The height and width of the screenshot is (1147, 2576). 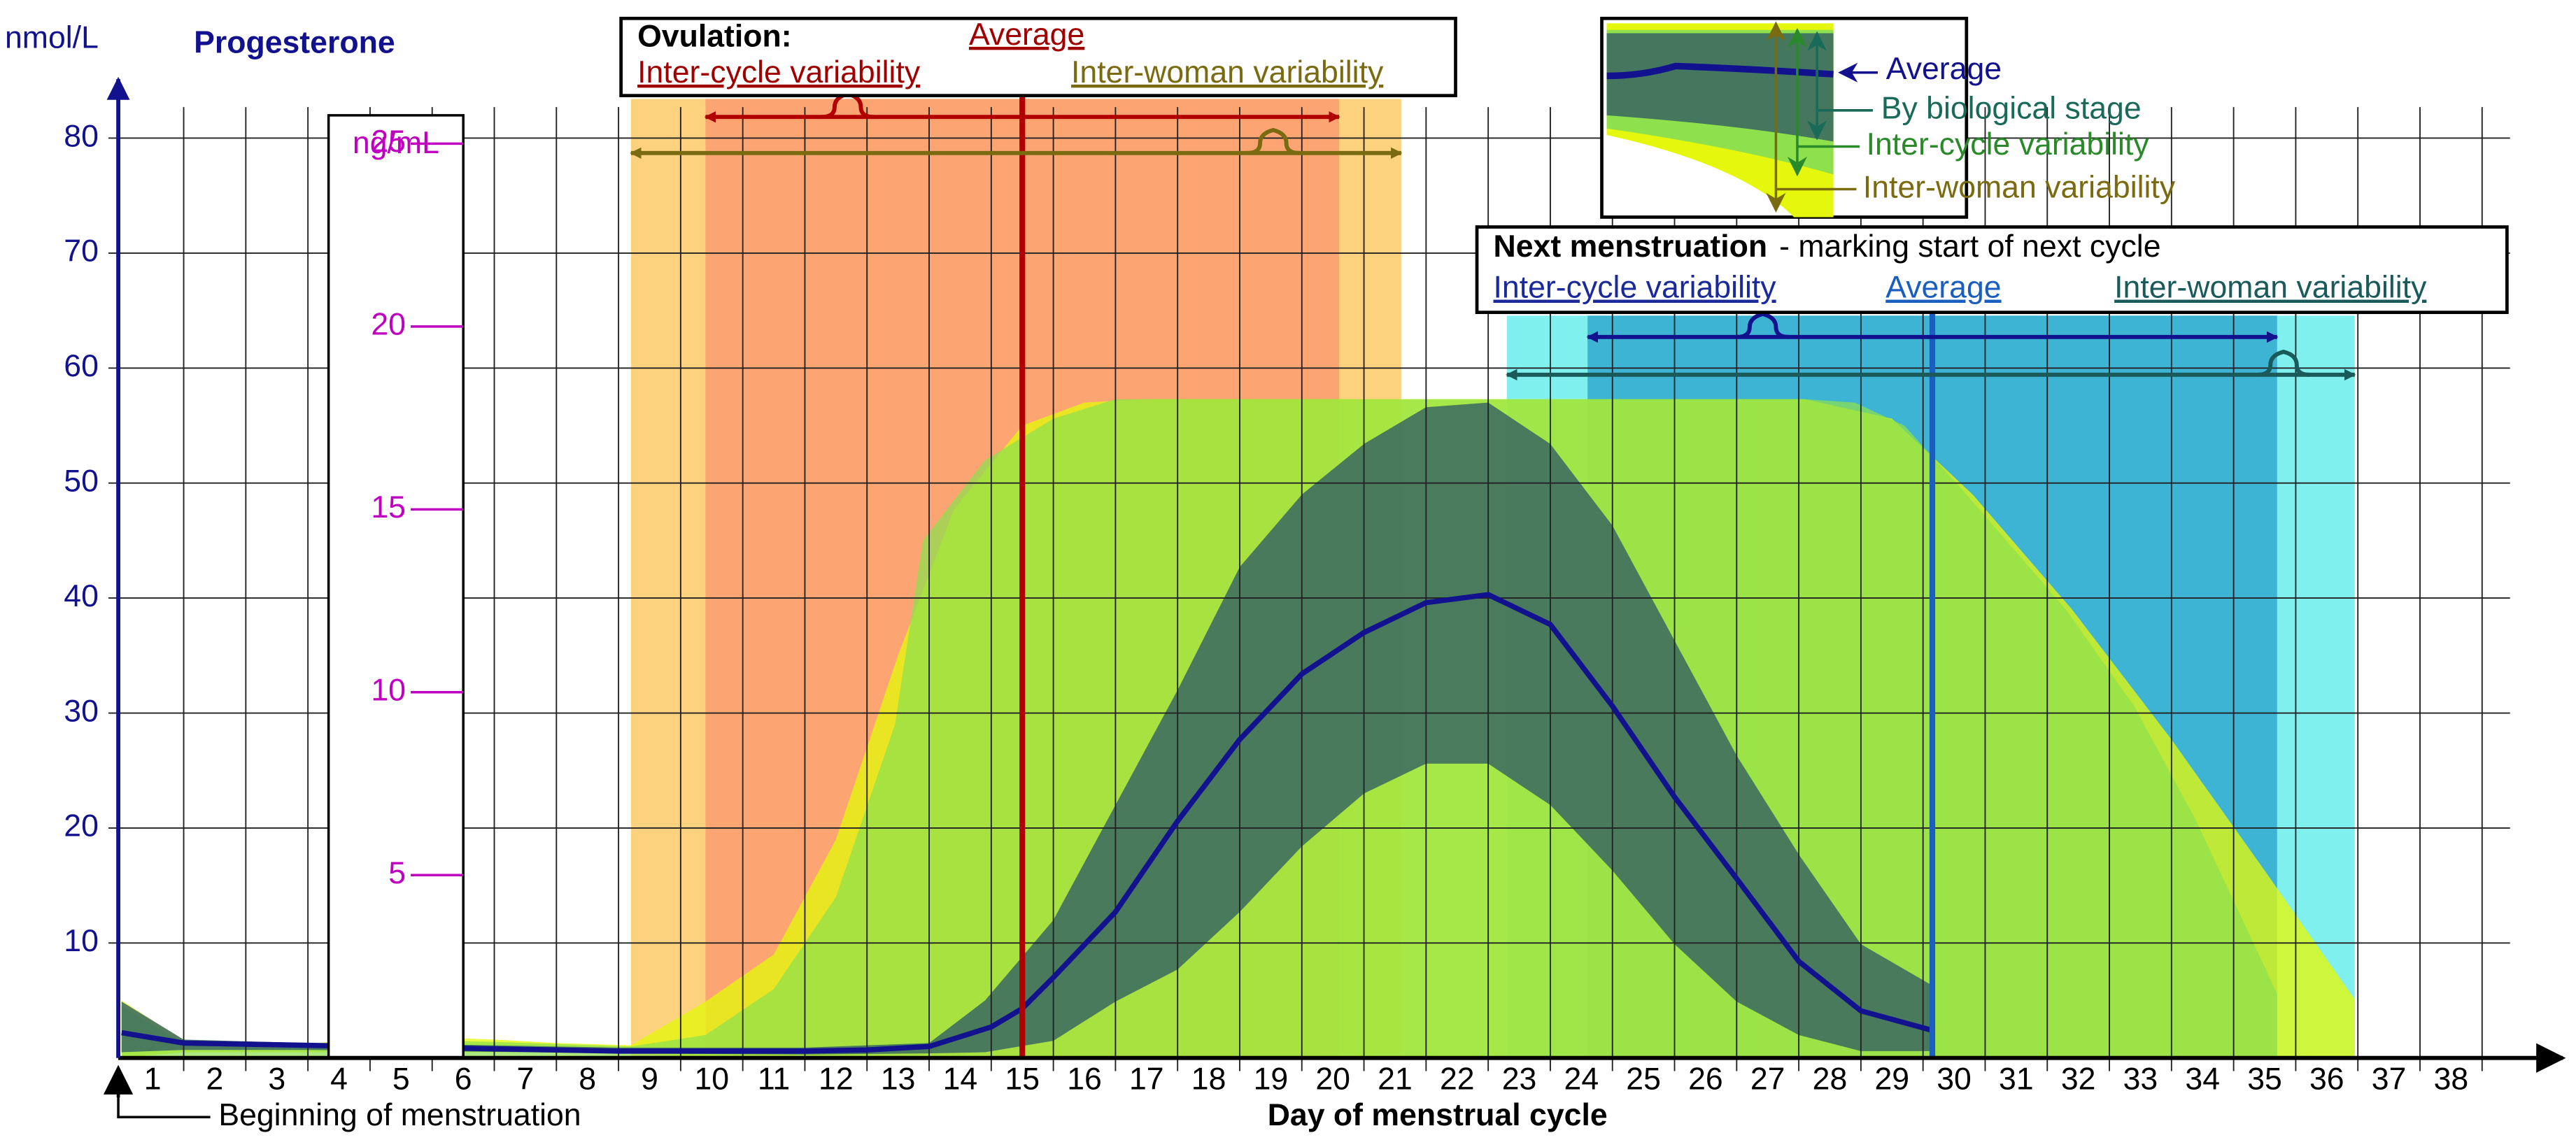 What do you see at coordinates (215, 1079) in the screenshot?
I see `x-tick-label: 2` at bounding box center [215, 1079].